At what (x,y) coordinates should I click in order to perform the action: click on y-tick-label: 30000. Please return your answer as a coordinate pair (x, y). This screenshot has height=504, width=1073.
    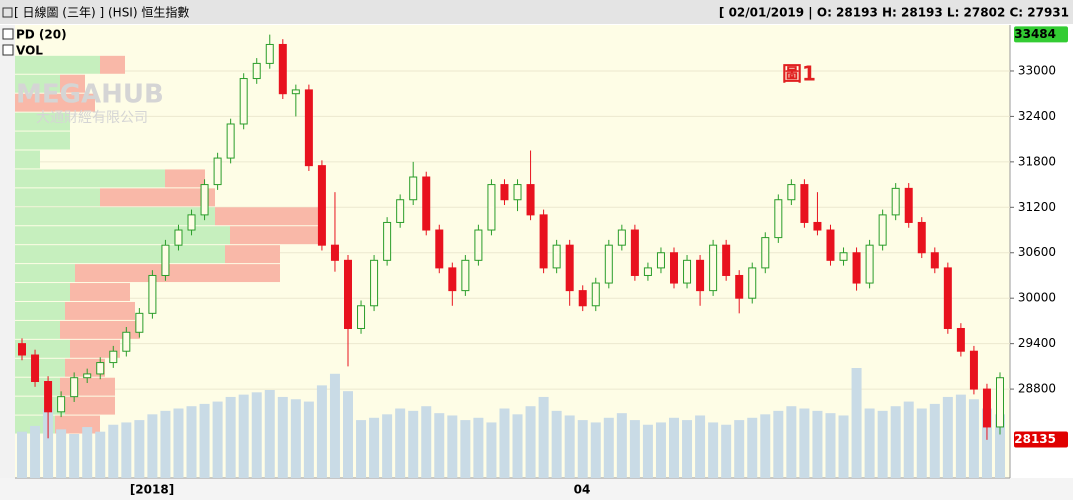
    Looking at the image, I should click on (1037, 298).